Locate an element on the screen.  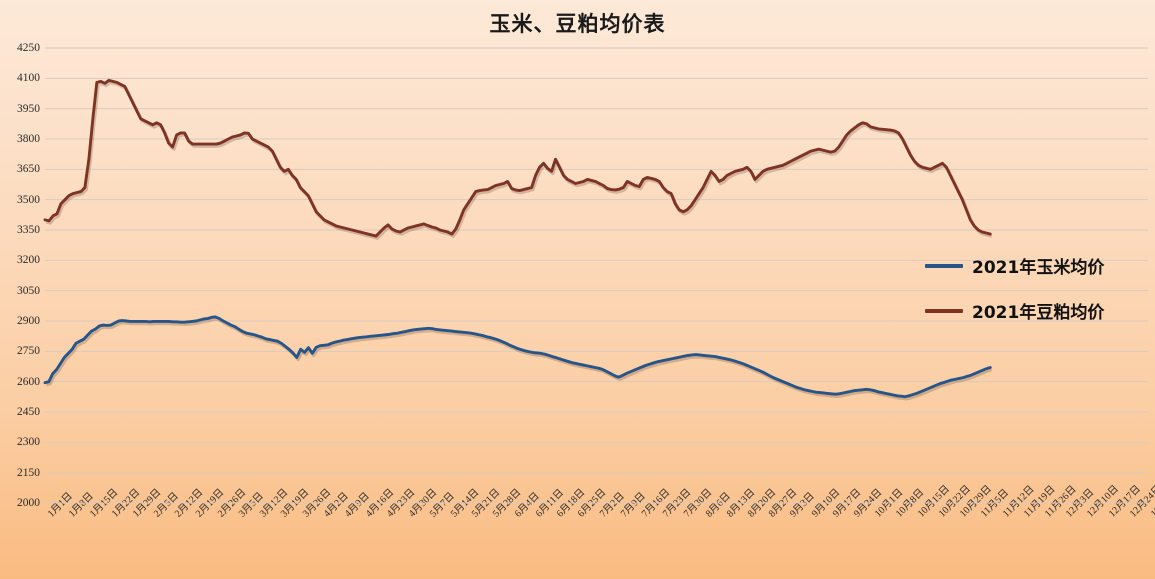
legend-swatch-corn is located at coordinates (944, 265).